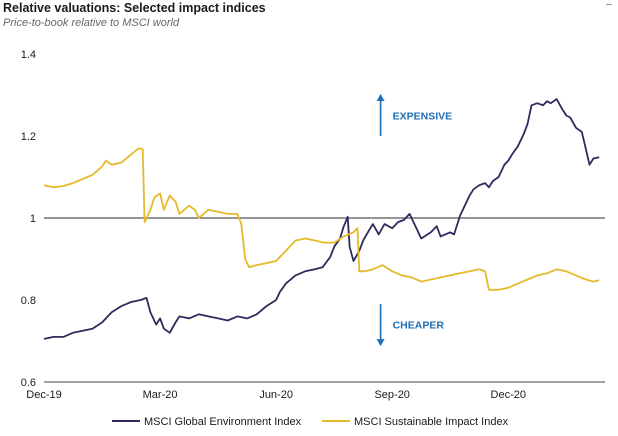 The image size is (618, 436). I want to click on annotation-label-up: EXPENSIVE, so click(423, 117).